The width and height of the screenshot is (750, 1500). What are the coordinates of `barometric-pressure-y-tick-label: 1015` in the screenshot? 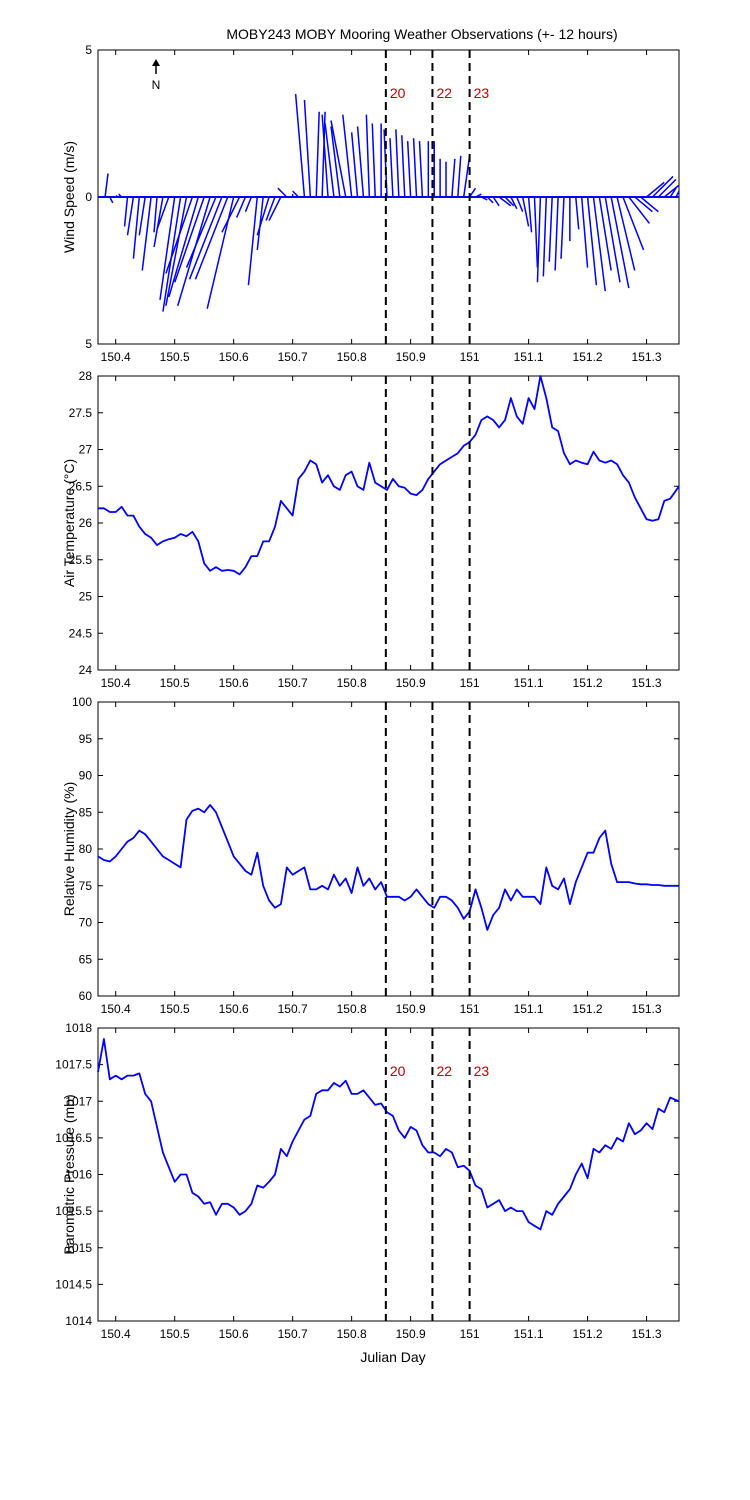 It's located at (78, 1248).